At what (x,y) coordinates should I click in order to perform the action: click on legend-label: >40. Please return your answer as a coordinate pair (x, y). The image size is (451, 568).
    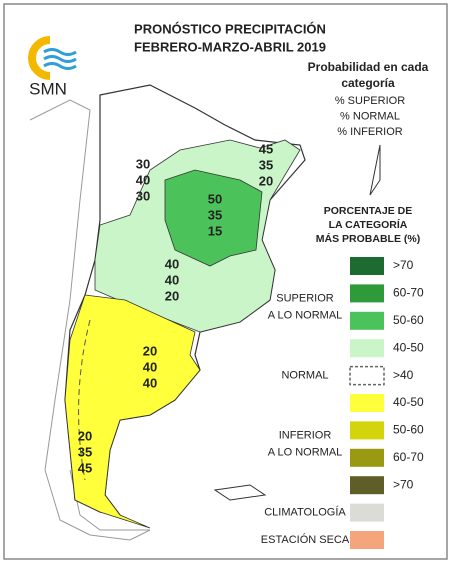
    Looking at the image, I should click on (403, 375).